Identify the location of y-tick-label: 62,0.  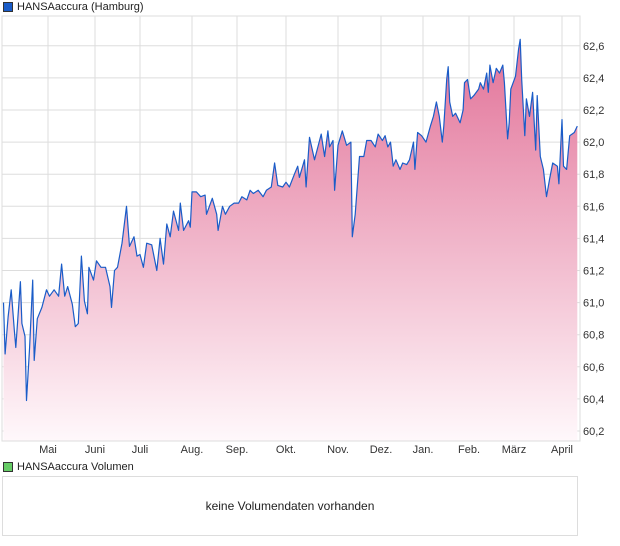
(593, 143).